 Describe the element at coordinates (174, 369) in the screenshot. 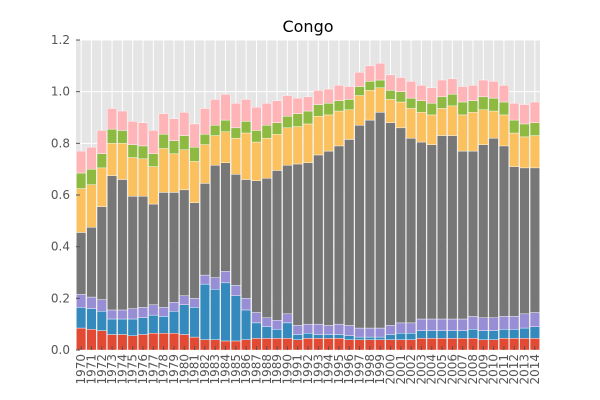

I see `x-tick-label: 1979` at that location.